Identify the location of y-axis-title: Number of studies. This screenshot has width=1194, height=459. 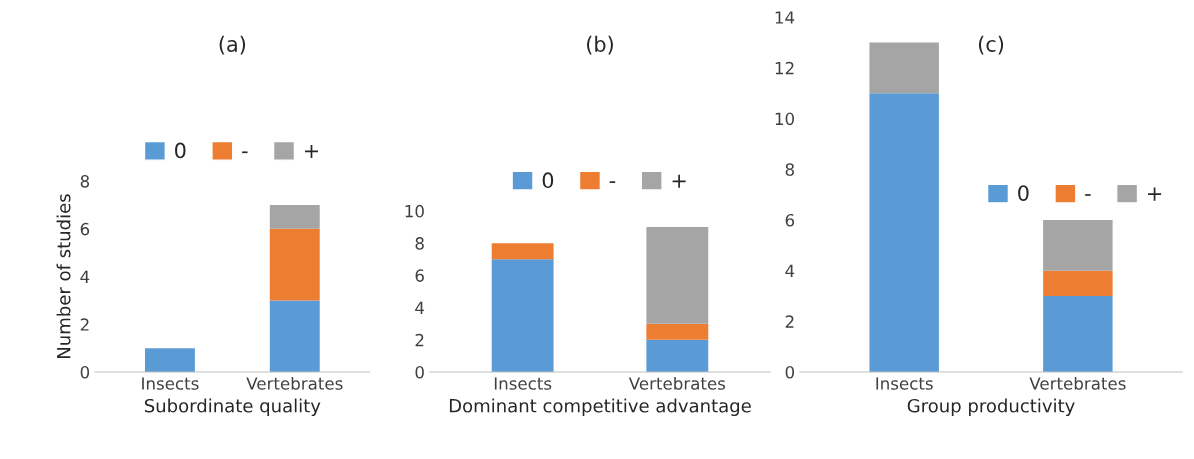
(63, 276).